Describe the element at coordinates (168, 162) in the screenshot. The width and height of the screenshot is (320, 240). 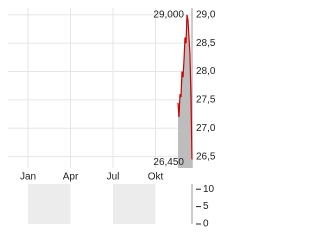
I see `annotation: 26,450` at that location.